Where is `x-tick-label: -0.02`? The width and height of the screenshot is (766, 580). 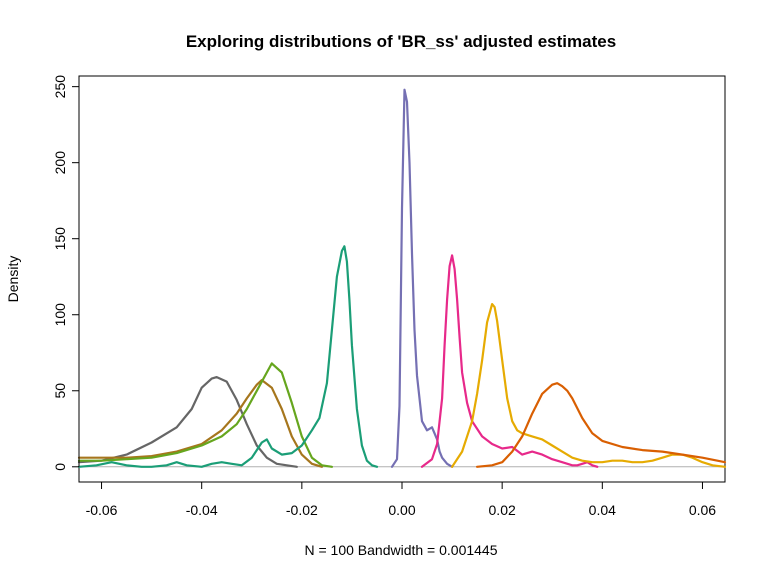 x-tick-label: -0.02 is located at coordinates (302, 510).